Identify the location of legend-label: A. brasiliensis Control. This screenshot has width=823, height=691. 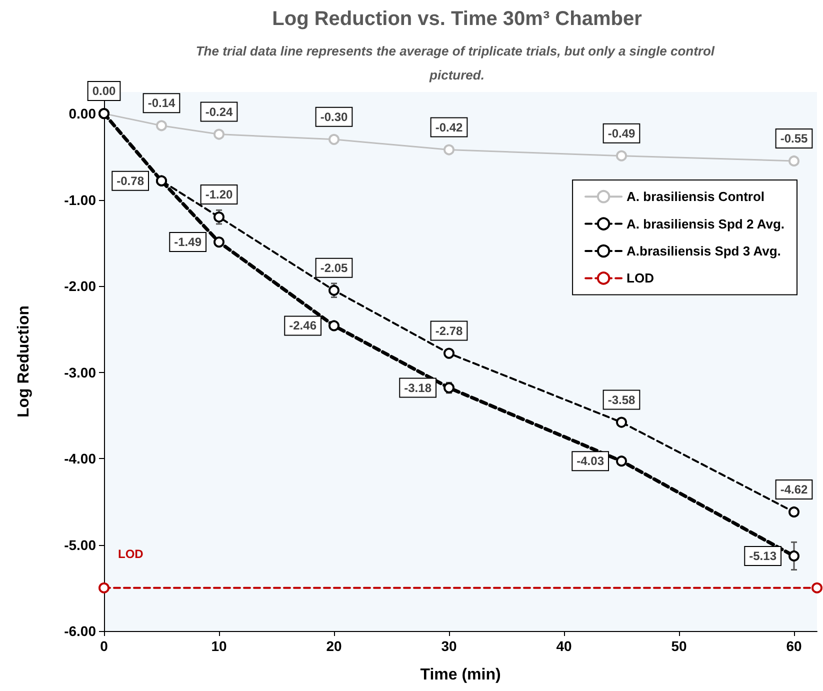
(695, 196).